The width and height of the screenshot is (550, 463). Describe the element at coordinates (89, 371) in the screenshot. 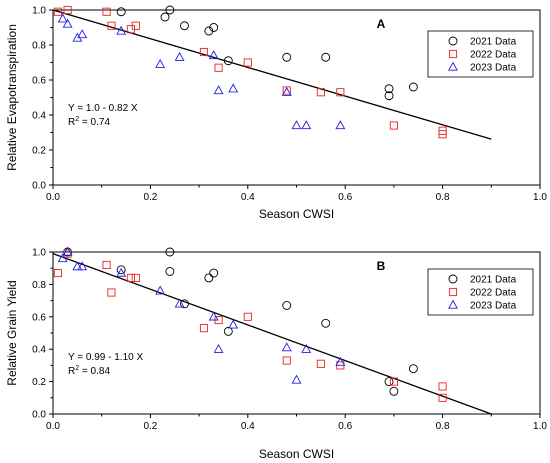

I see `r-squared-label: R2 = 0.84` at that location.